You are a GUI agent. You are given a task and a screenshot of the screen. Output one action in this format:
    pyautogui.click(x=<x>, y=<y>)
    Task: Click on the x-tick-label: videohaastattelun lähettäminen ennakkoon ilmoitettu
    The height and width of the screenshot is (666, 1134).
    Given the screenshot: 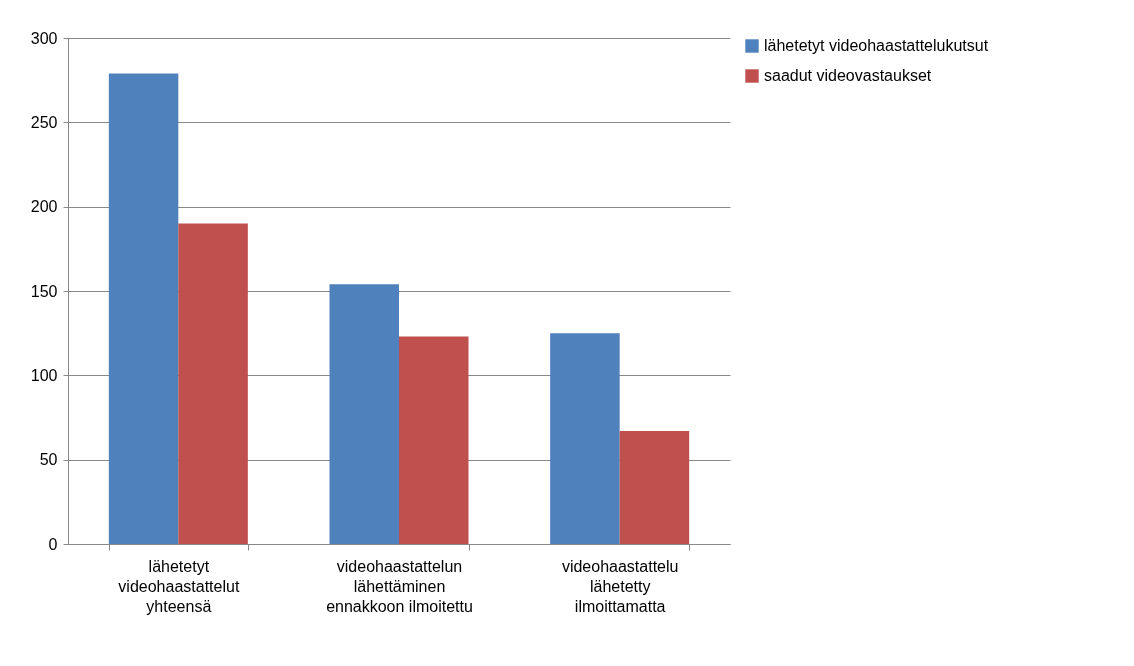 What is the action you would take?
    pyautogui.click(x=399, y=586)
    